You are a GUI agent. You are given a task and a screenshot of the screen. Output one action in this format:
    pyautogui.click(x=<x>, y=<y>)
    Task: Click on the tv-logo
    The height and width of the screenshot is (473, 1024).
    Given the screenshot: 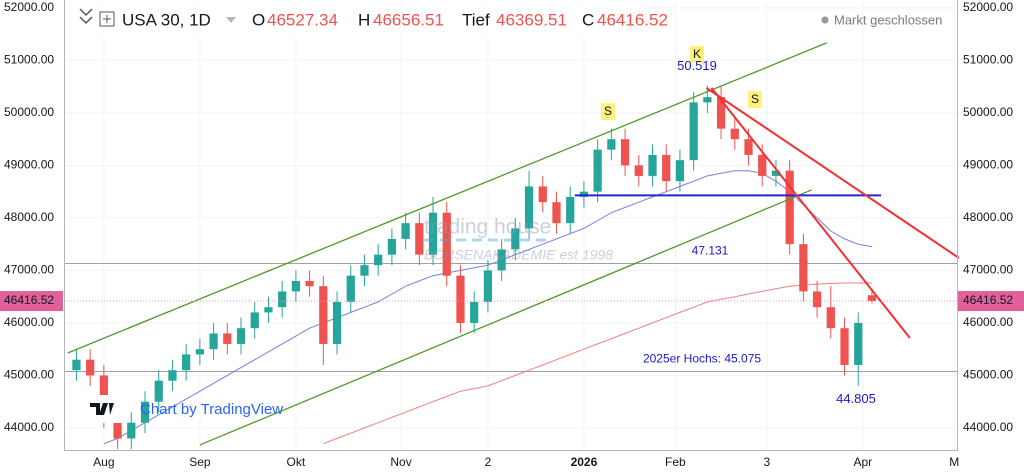 What is the action you would take?
    pyautogui.click(x=102, y=409)
    